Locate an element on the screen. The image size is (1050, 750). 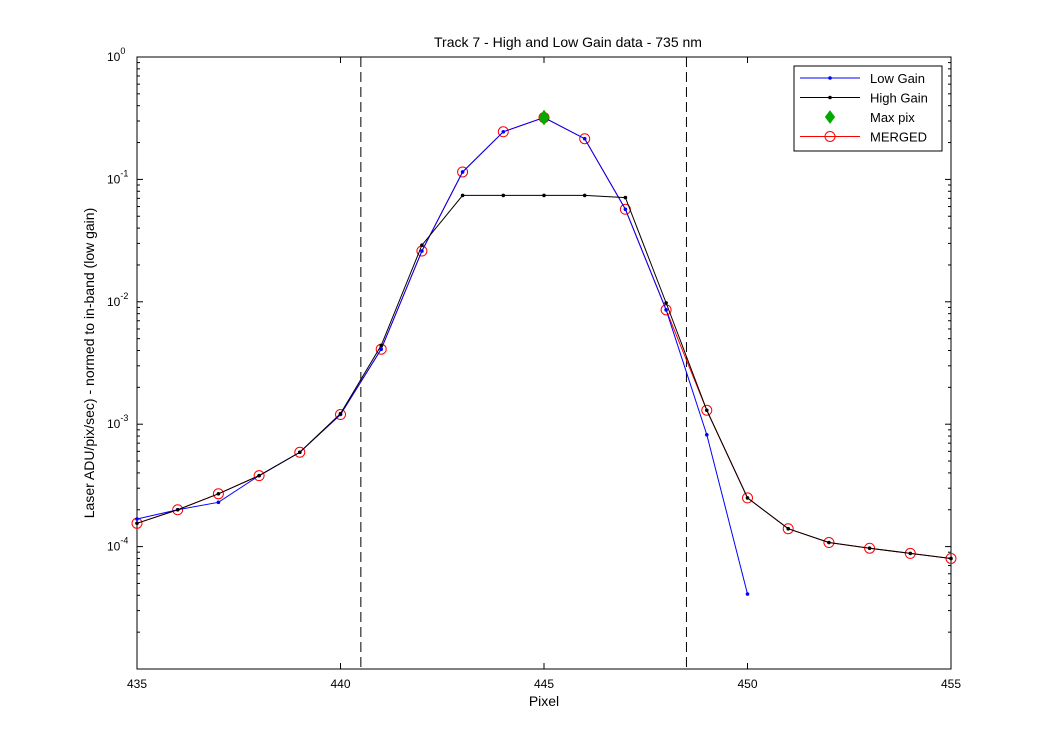
y-tick-label: 10⁻⁴ is located at coordinates (117, 545).